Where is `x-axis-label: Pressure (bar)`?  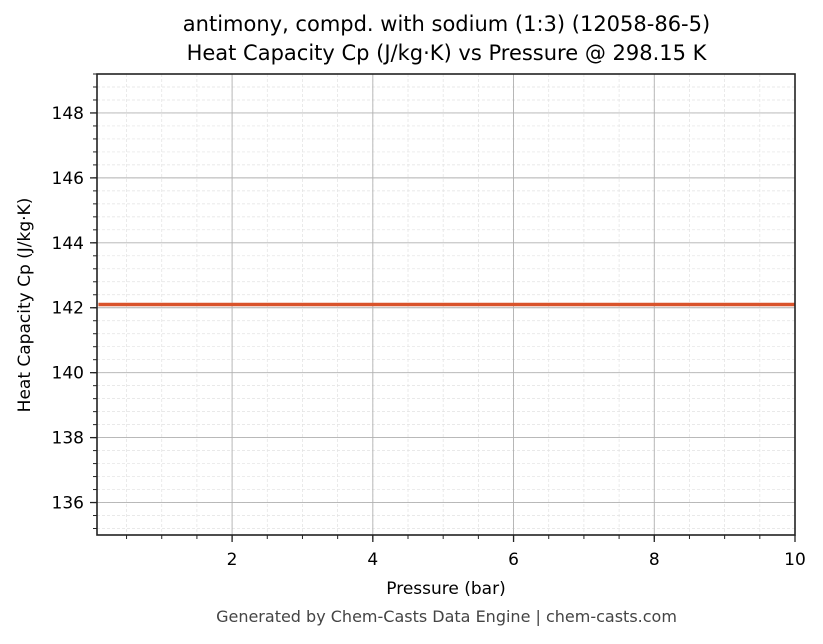 x-axis-label: Pressure (bar) is located at coordinates (445, 589).